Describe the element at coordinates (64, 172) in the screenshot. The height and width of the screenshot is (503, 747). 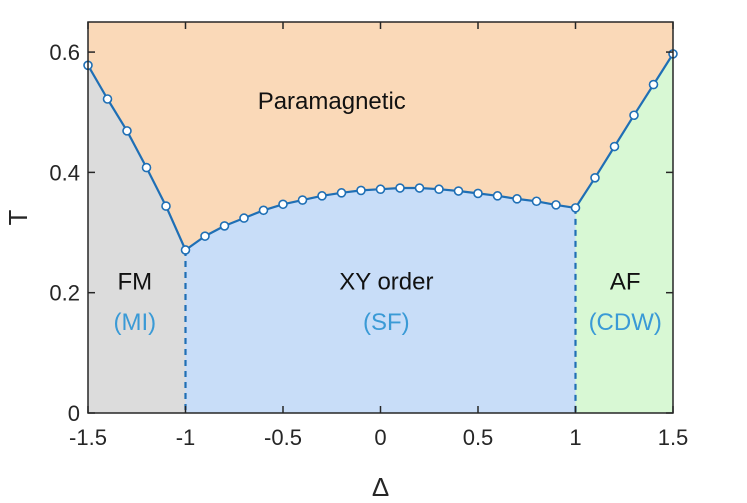
I see `y-tick-label-2: 0.4` at that location.